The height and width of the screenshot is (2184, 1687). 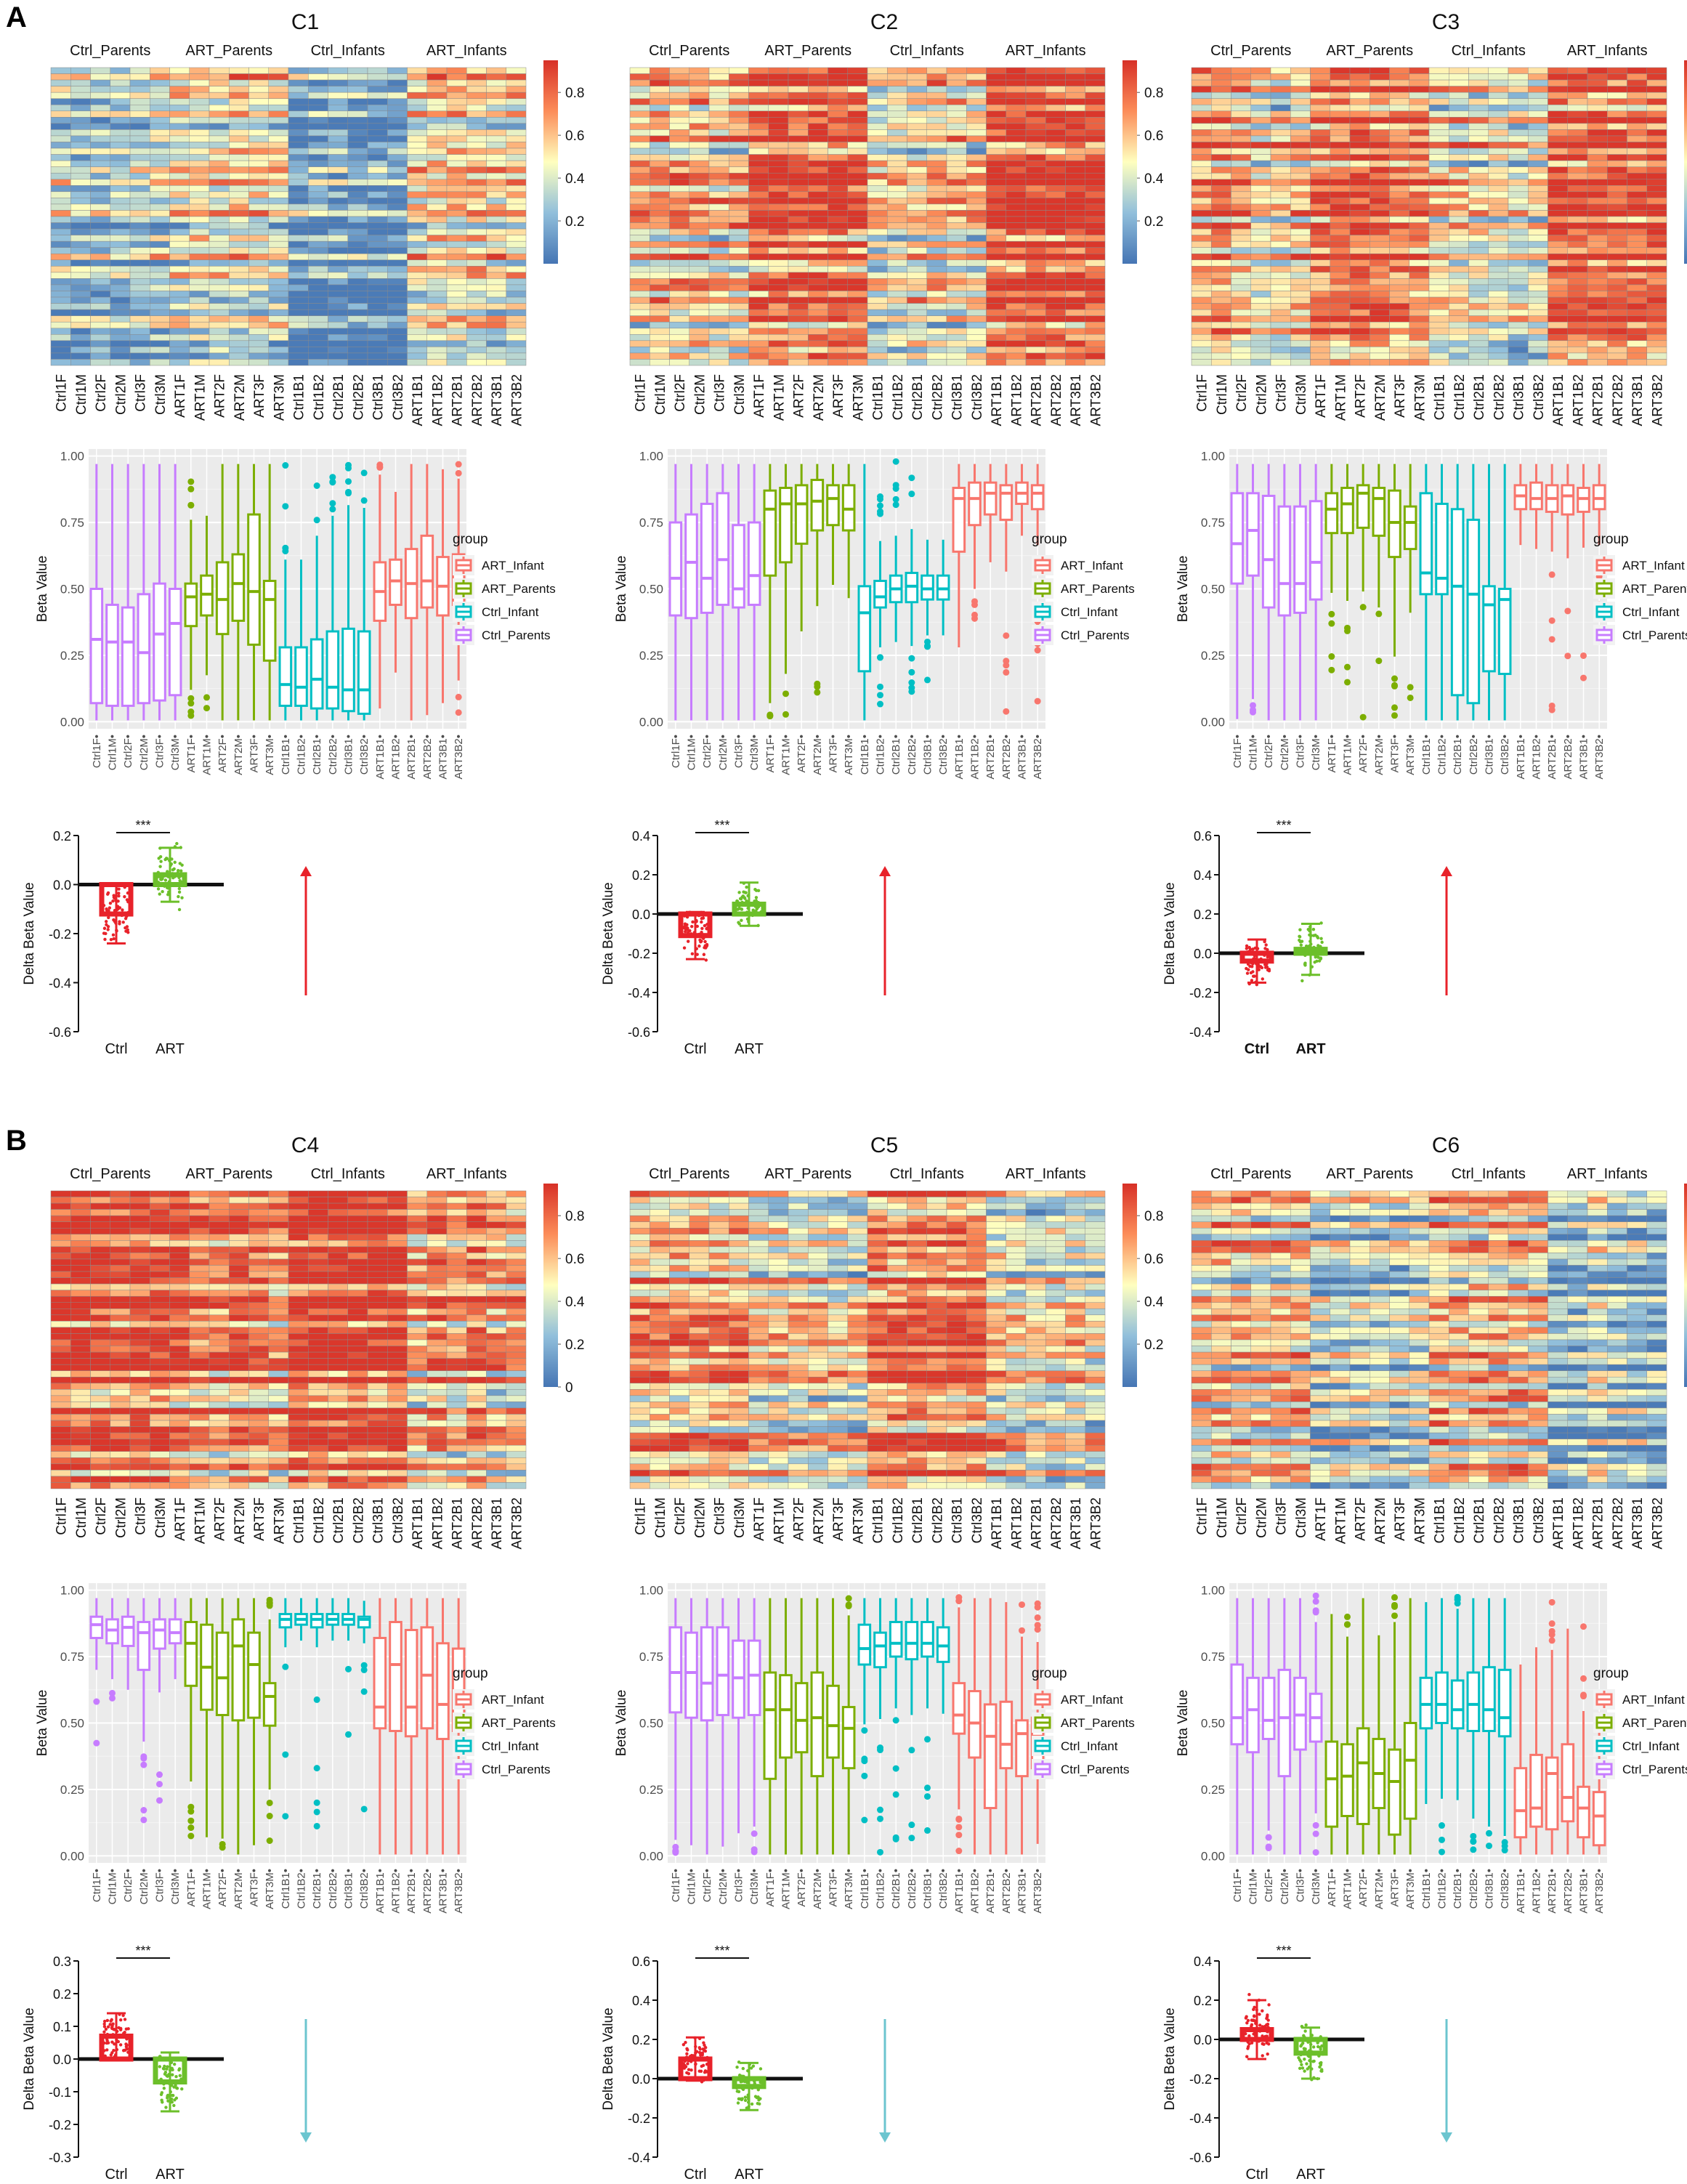 What do you see at coordinates (238, 587) in the screenshot?
I see `box-art2m` at bounding box center [238, 587].